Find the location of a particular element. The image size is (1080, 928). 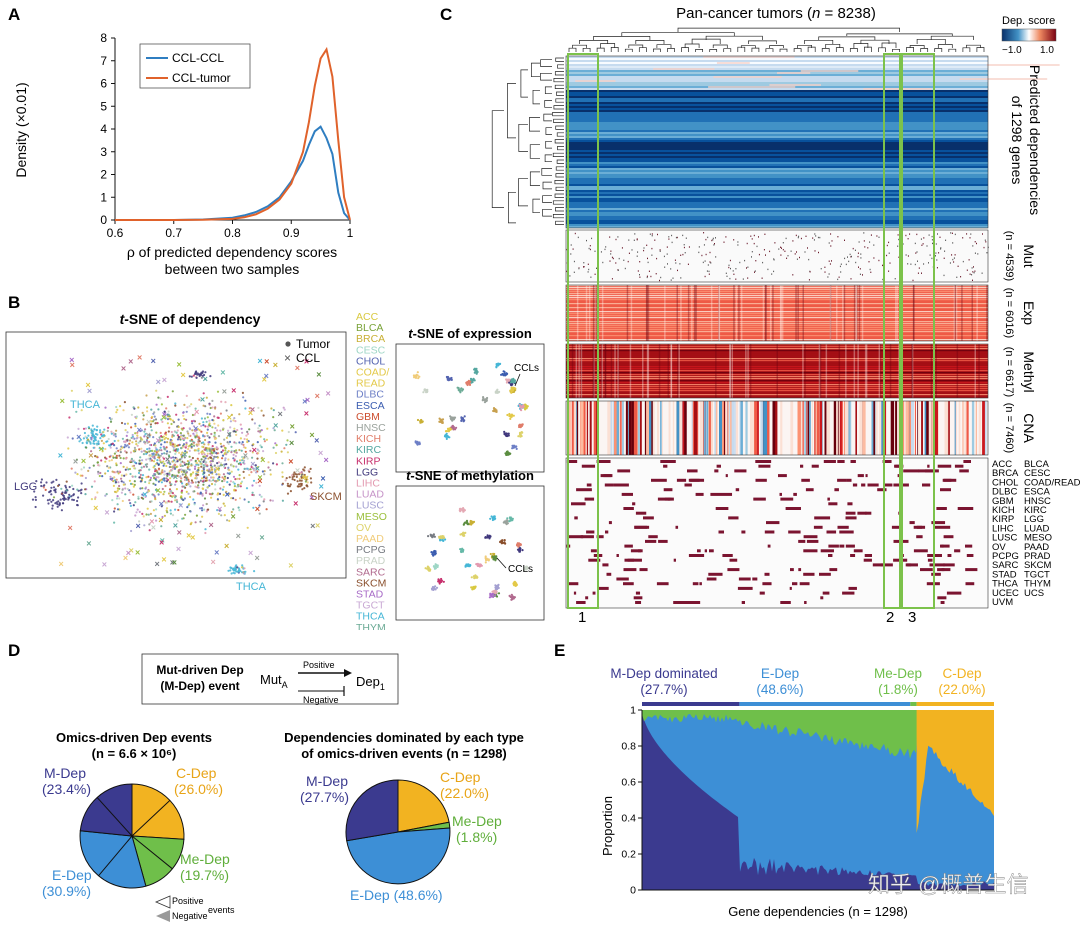

legend-ccl-marker: × is located at coordinates (287, 358).